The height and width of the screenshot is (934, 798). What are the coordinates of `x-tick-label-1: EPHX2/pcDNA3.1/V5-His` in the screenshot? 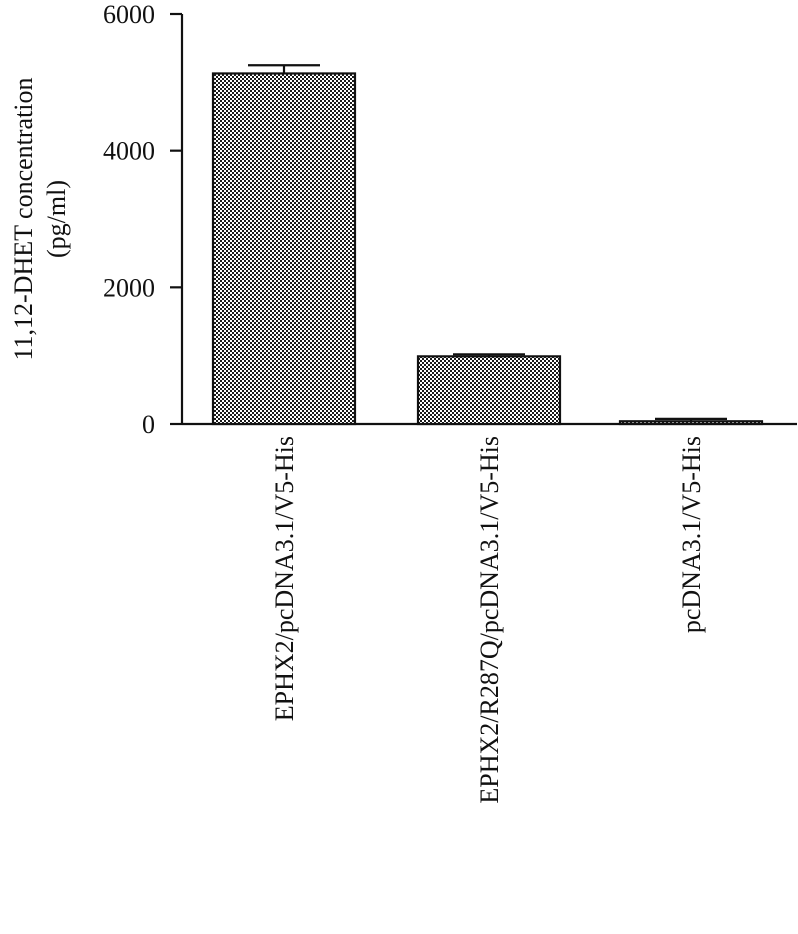 It's located at (284, 578).